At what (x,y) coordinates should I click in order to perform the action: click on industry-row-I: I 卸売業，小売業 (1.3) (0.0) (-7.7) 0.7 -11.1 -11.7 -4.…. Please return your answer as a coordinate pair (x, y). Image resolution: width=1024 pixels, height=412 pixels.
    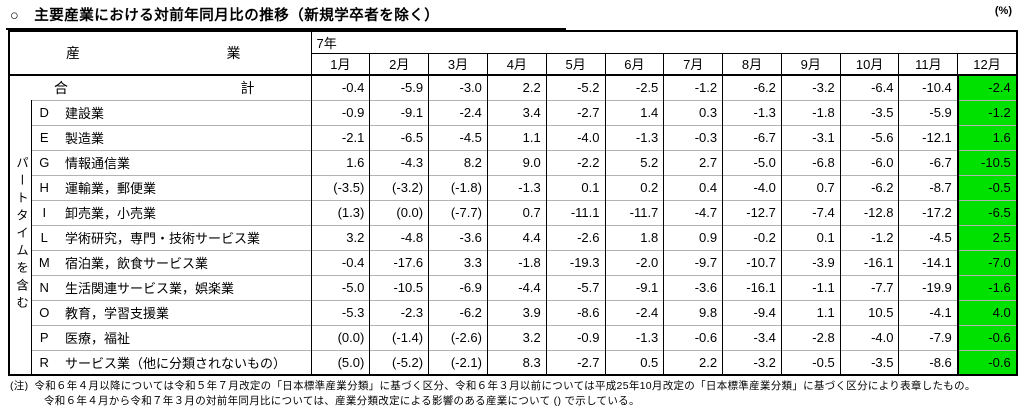
    Looking at the image, I should click on (513, 212).